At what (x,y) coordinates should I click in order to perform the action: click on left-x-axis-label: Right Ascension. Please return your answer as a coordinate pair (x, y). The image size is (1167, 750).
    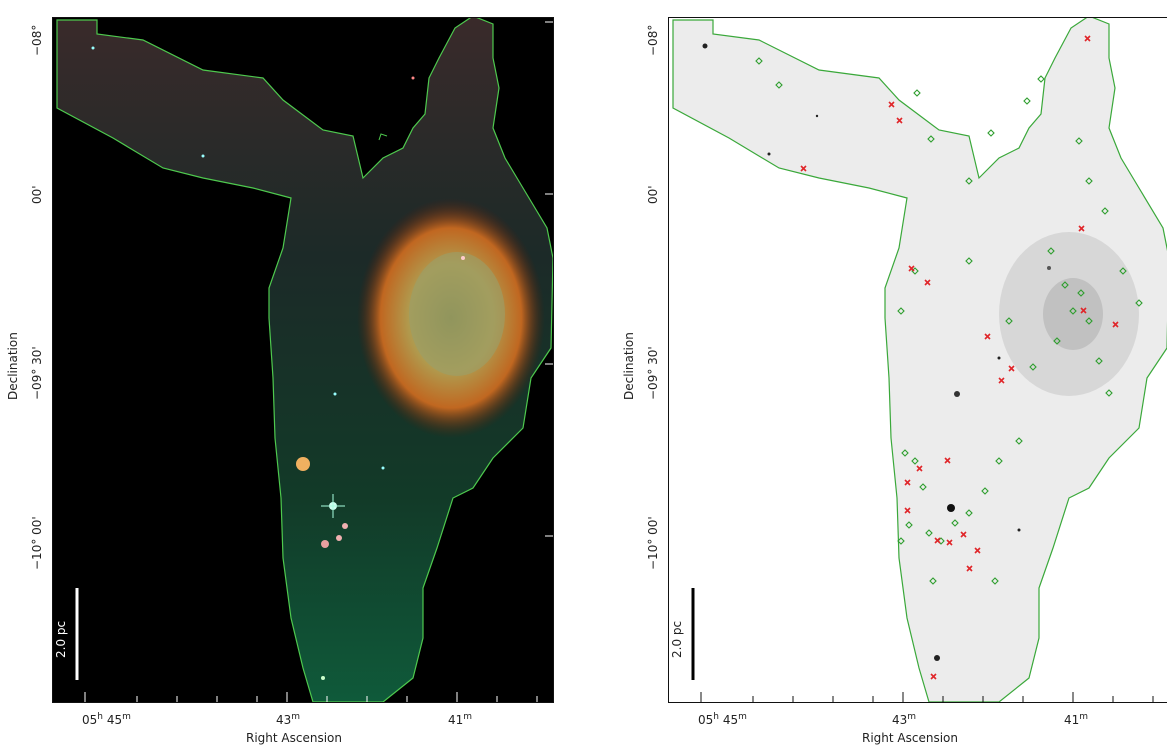
    Looking at the image, I should click on (294, 738).